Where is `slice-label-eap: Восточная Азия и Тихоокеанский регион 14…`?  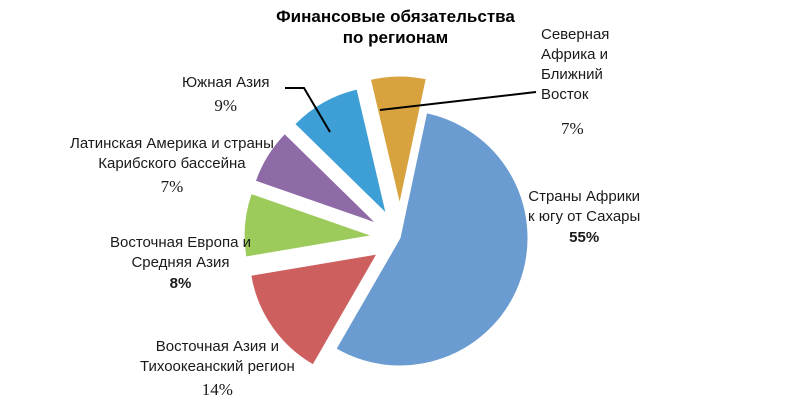
slice-label-eap: Восточная Азия и Тихоокеанский регион 14… is located at coordinates (217, 368).